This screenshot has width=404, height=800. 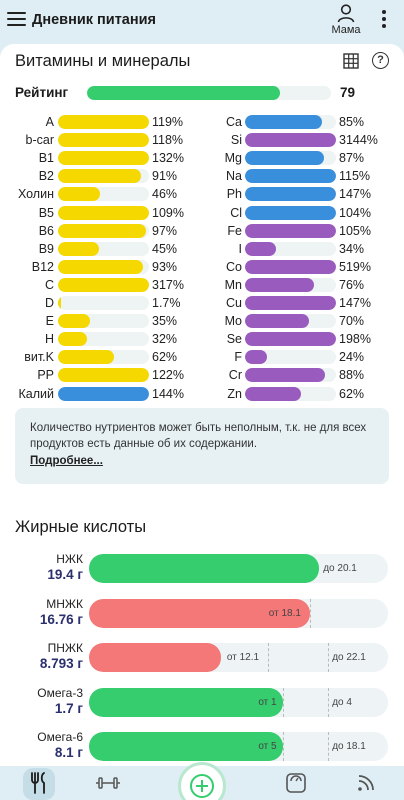 I want to click on nutrient-row: Co 519%, so click(x=202, y=267).